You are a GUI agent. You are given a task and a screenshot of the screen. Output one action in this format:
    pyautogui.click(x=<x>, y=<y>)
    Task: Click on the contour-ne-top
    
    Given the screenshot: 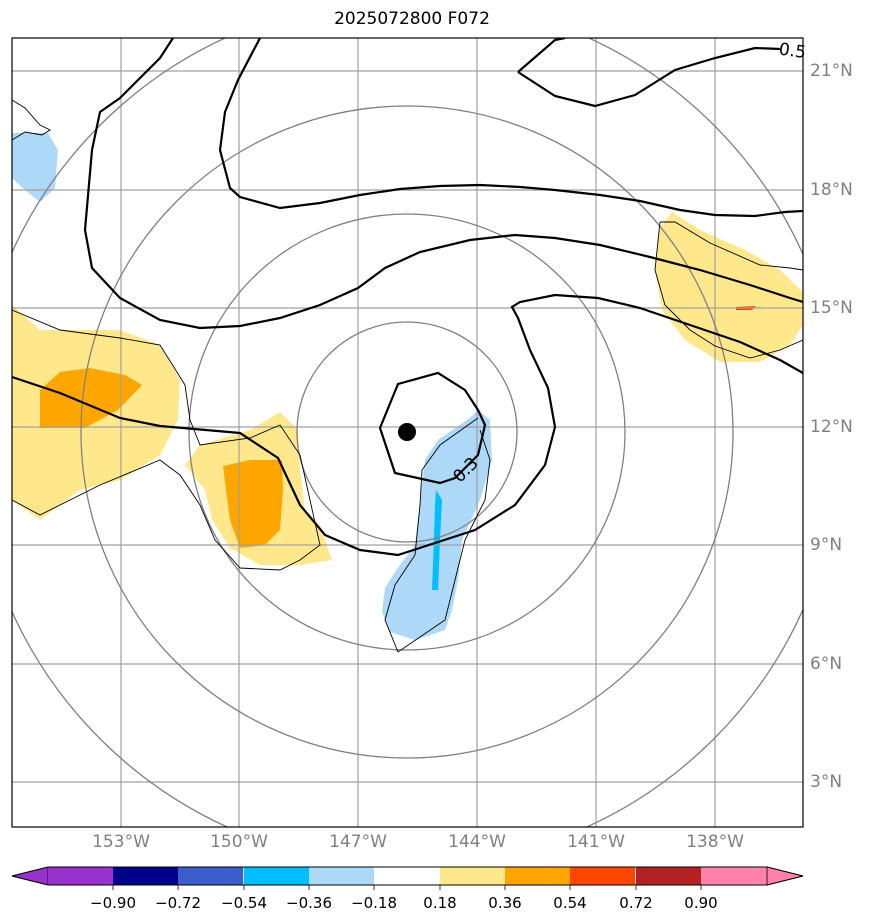 What is the action you would take?
    pyautogui.click(x=541, y=55)
    